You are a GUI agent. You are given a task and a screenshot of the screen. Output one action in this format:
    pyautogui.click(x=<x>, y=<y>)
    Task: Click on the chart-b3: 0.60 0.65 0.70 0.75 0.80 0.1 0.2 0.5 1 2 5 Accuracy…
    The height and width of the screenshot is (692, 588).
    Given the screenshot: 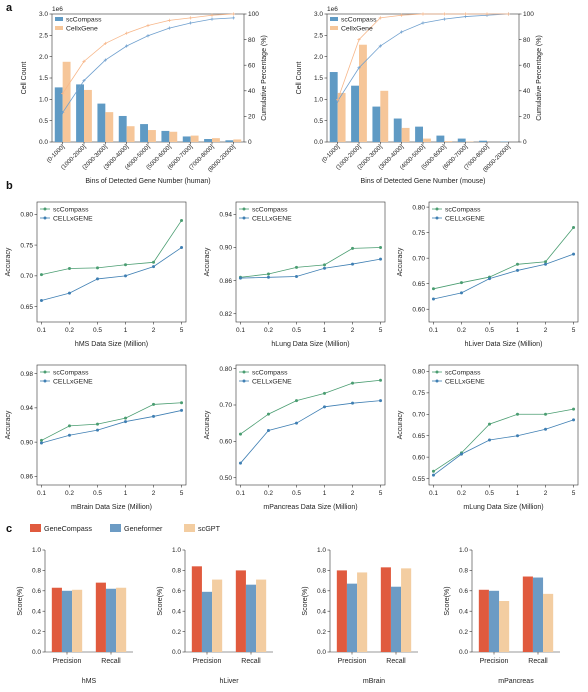 What is the action you would take?
    pyautogui.click(x=488, y=274)
    